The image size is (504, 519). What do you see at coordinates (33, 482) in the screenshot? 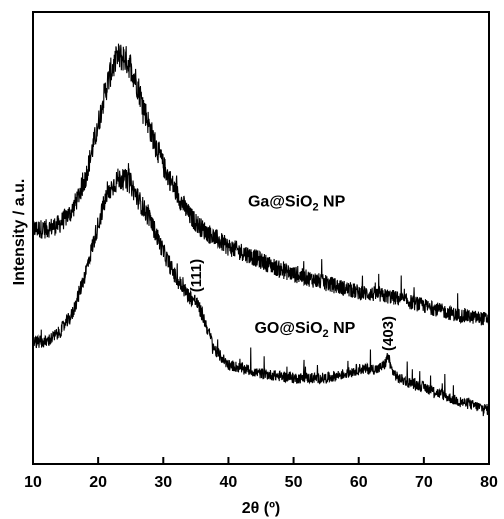
I see `x-tick-label: 10` at bounding box center [33, 482].